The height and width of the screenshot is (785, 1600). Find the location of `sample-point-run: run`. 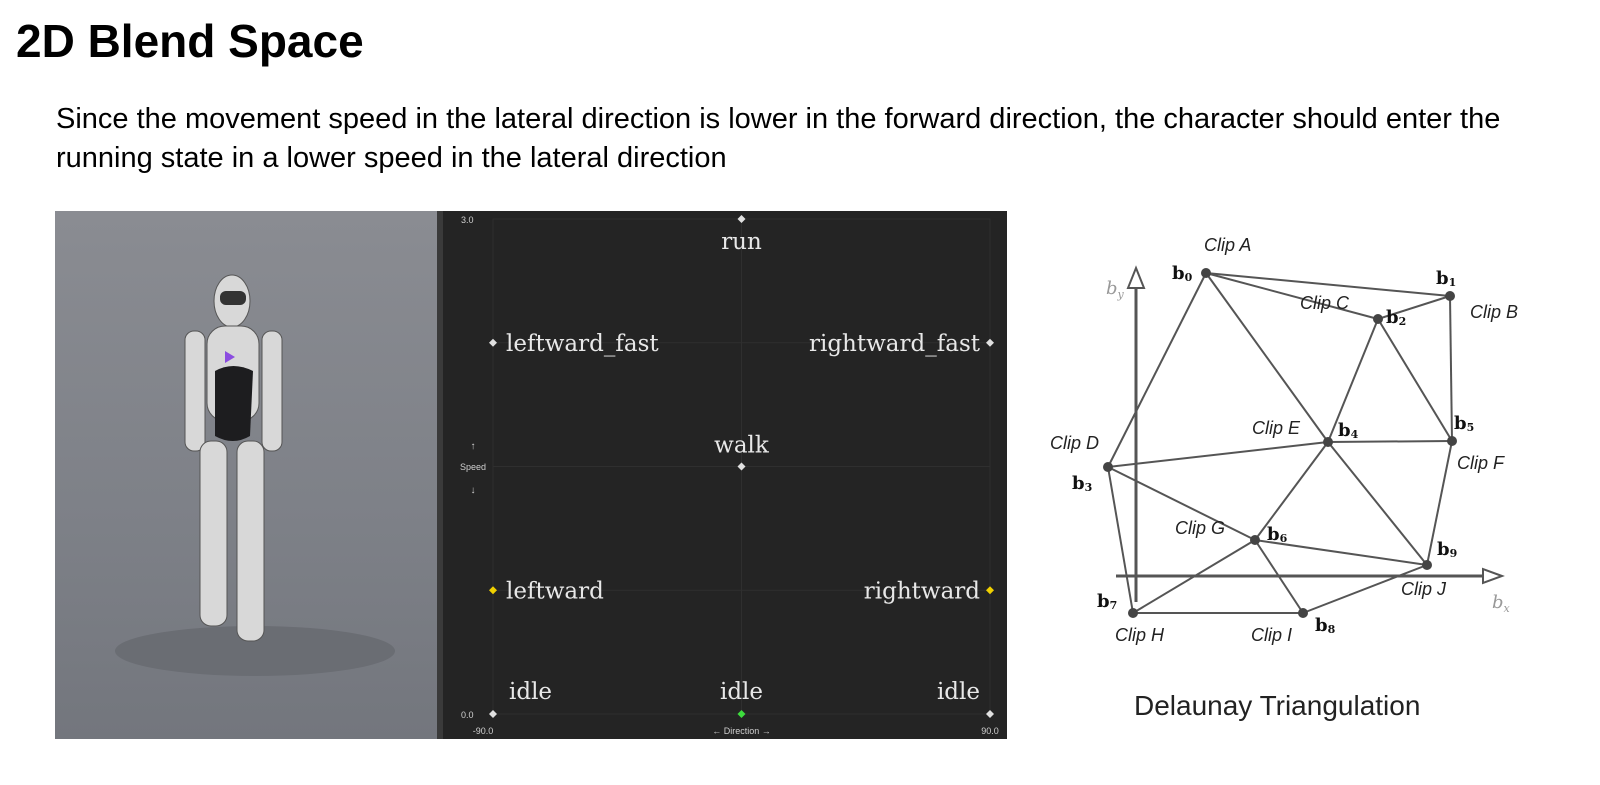

sample-point-run: run is located at coordinates (741, 235).